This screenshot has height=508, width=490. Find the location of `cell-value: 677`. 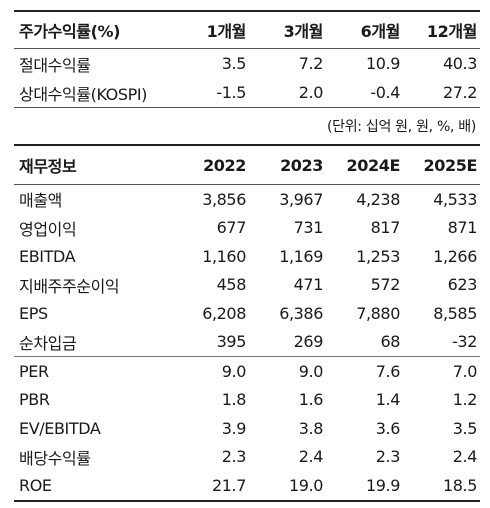

cell-value: 677 is located at coordinates (231, 228).